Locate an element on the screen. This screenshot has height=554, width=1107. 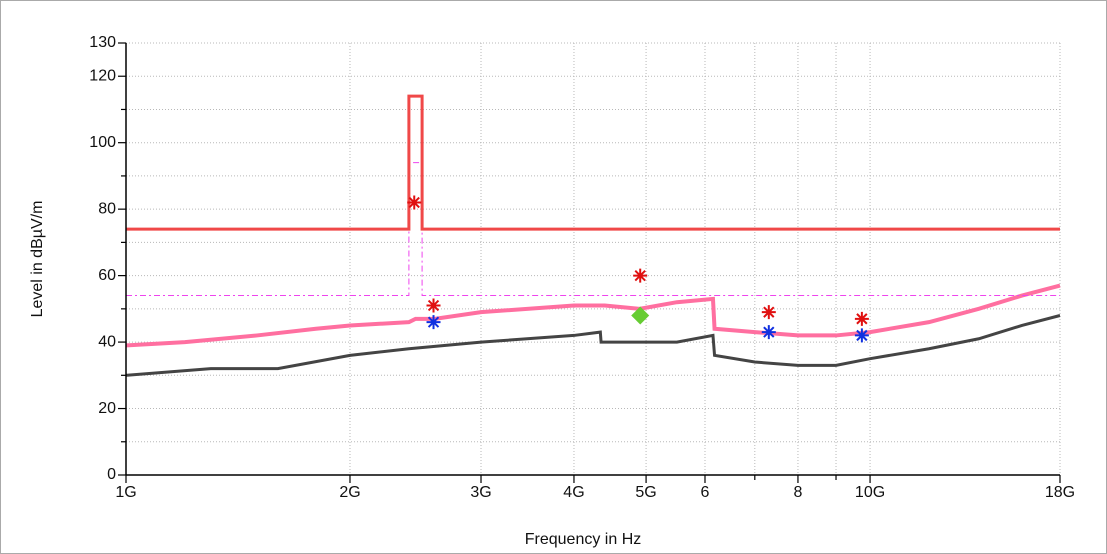
y-tick-label: 80 is located at coordinates (107, 208).